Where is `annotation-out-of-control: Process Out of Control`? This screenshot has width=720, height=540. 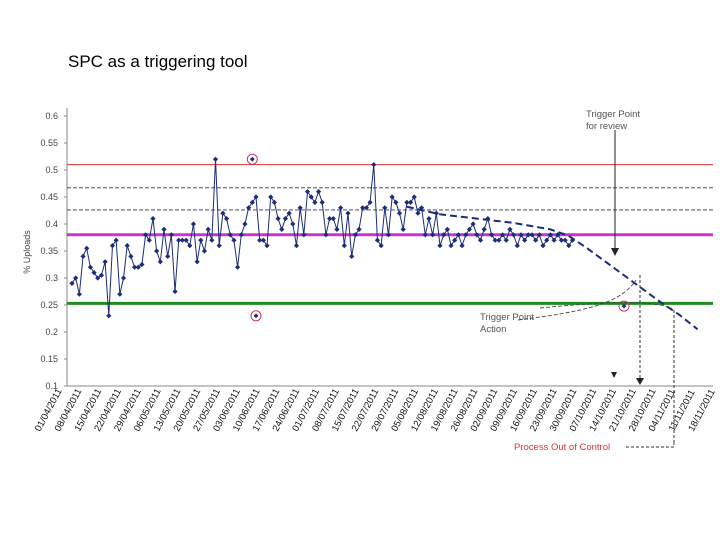 annotation-out-of-control: Process Out of Control is located at coordinates (562, 447).